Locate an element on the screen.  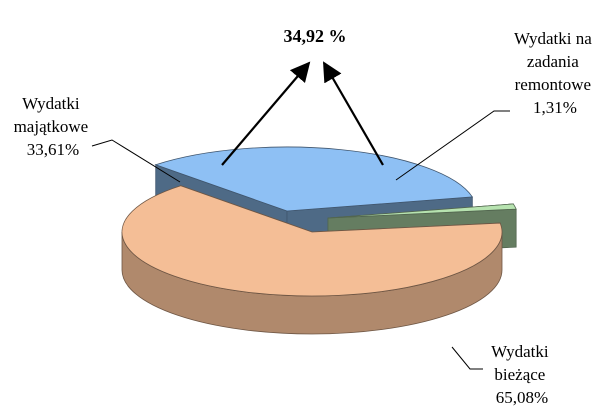
callout-arrow-right is located at coordinates (353, 113).